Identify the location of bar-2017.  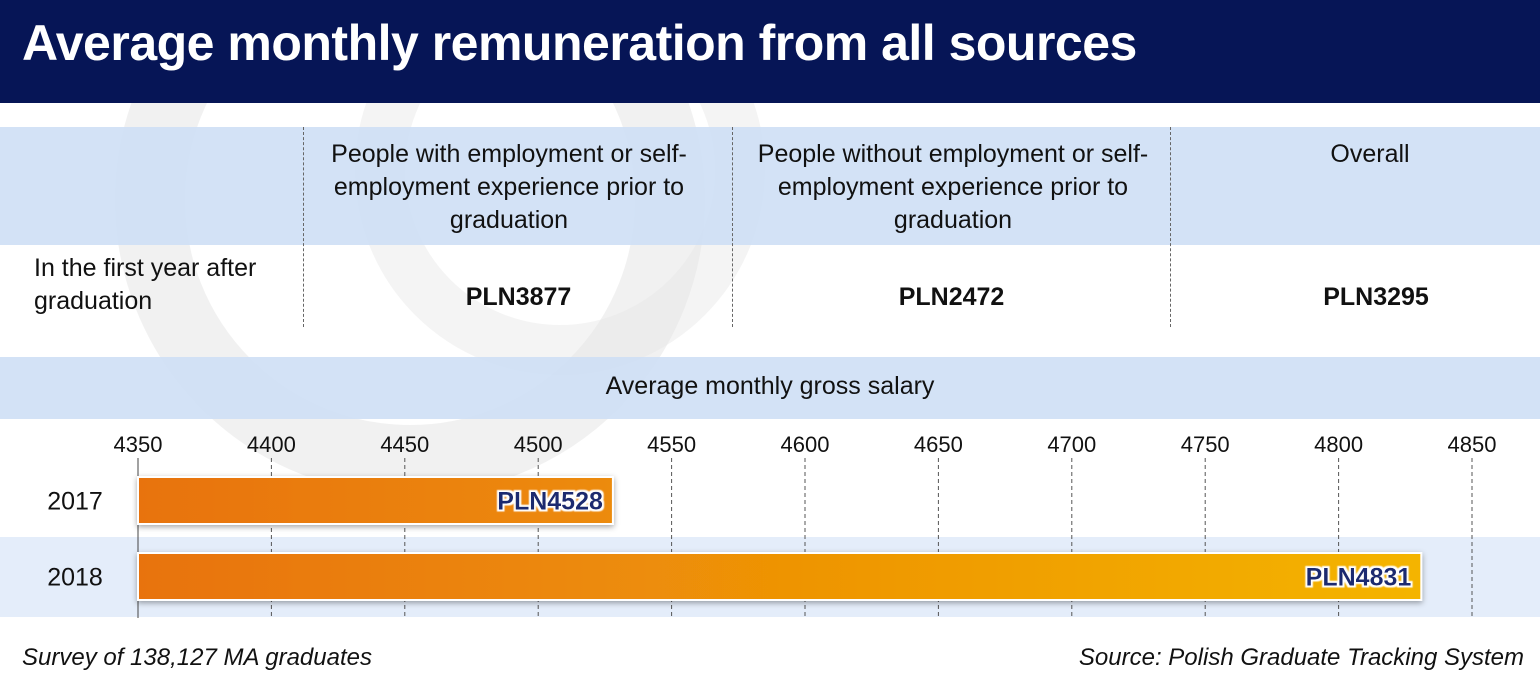
(375, 500).